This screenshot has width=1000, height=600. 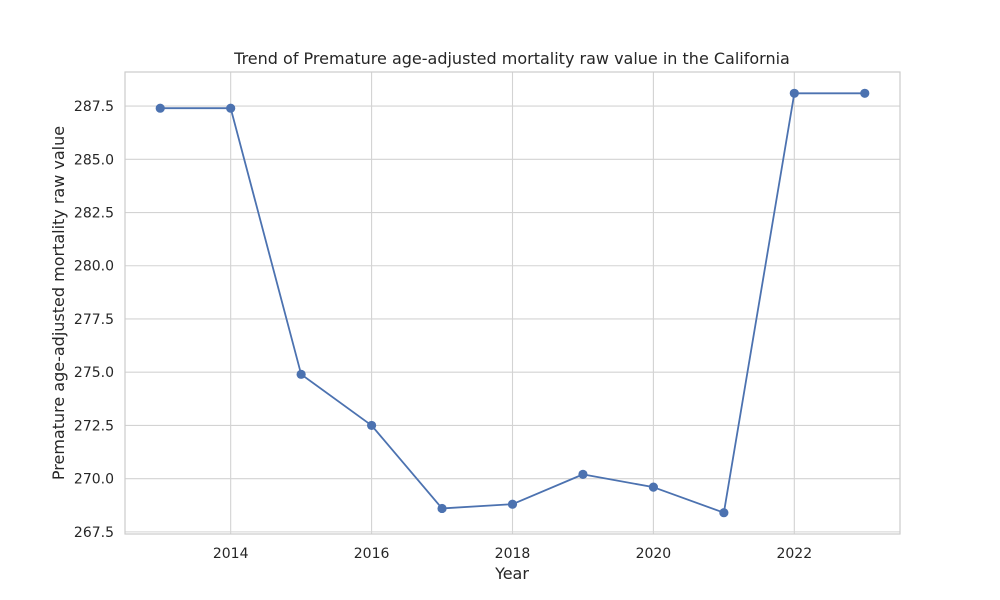 I want to click on y-tick-label: 270.0, so click(x=94, y=480).